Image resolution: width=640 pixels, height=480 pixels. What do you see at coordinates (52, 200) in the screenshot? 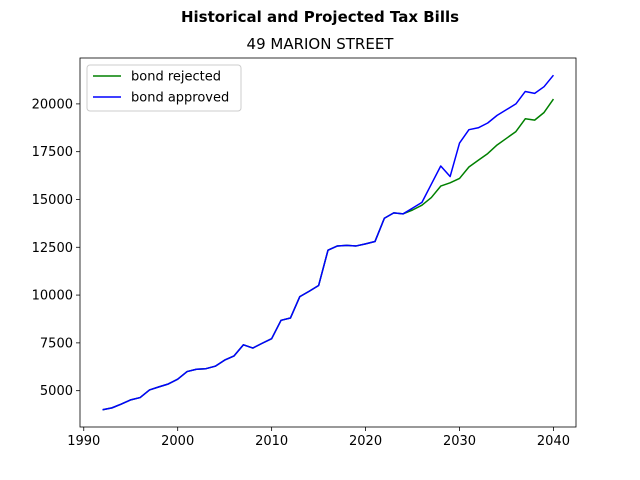
I see `y-tick-label: 15000` at bounding box center [52, 200].